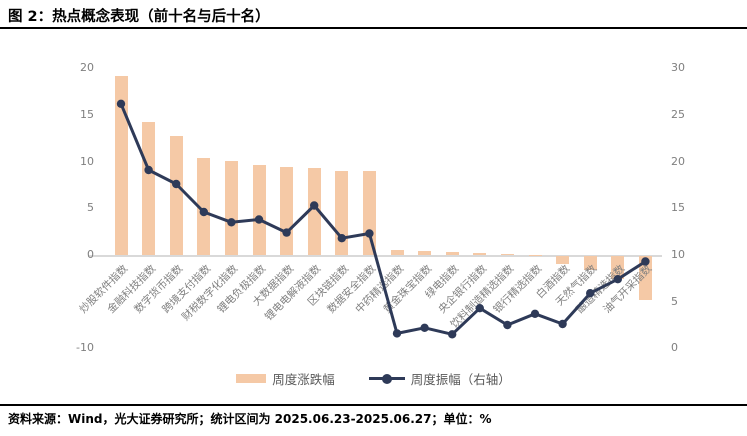 The height and width of the screenshot is (436, 747). What do you see at coordinates (251, 378) in the screenshot?
I see `bar-swatch-icon` at bounding box center [251, 378].